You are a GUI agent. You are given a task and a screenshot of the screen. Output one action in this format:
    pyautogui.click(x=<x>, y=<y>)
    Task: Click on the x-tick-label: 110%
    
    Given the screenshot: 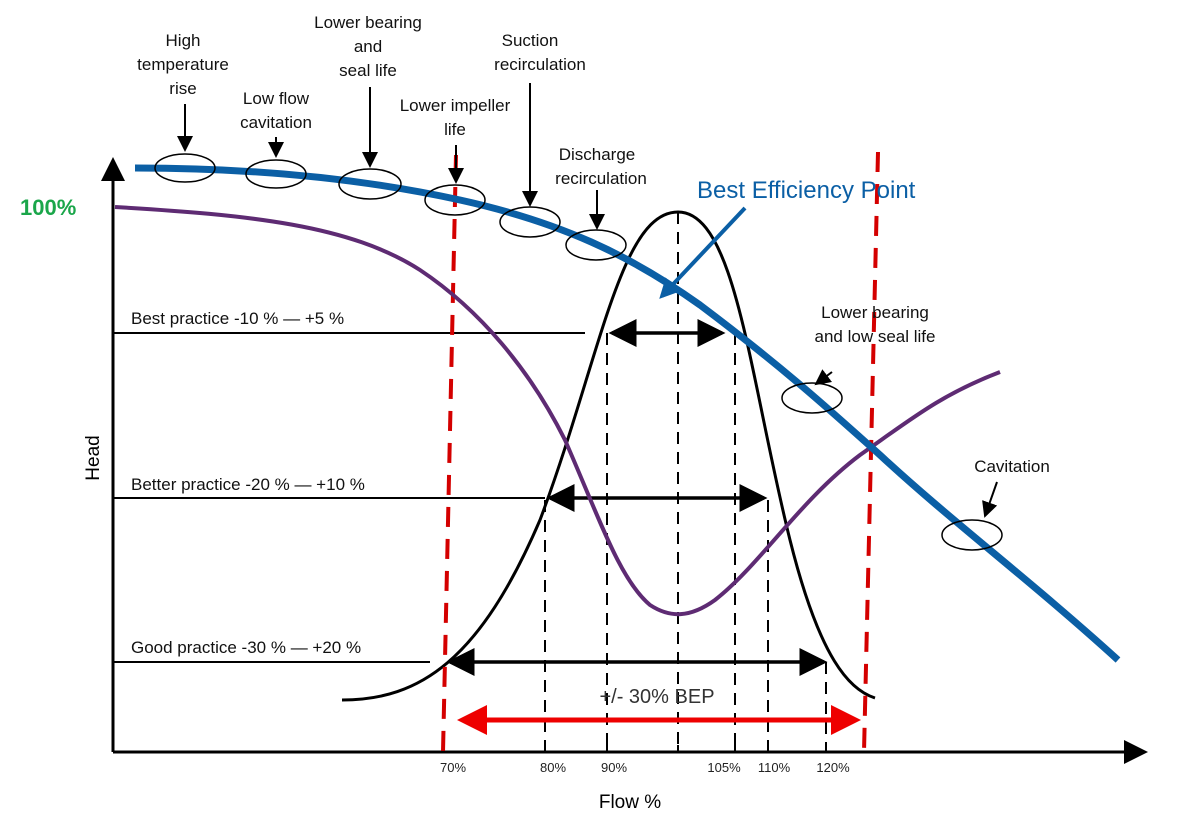 What is the action you would take?
    pyautogui.click(x=774, y=767)
    